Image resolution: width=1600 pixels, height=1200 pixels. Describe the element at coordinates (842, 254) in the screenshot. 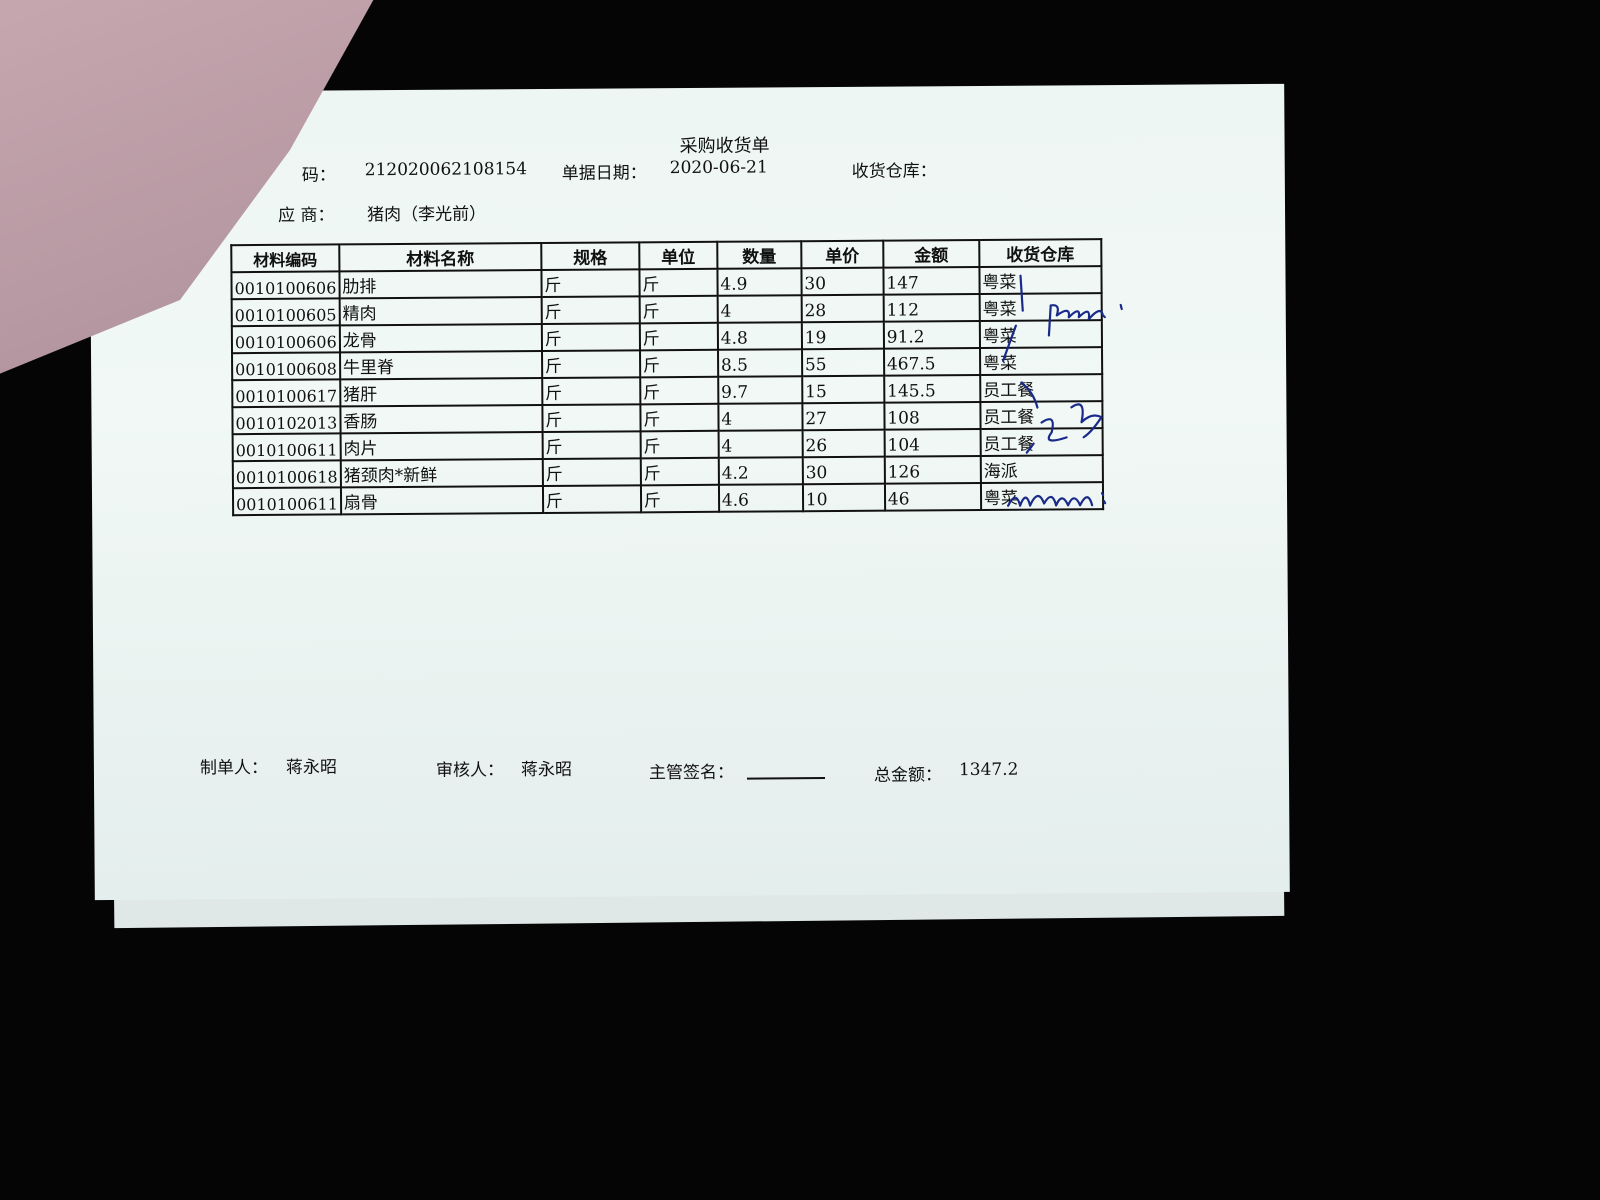

I see `column-header: 单价` at that location.